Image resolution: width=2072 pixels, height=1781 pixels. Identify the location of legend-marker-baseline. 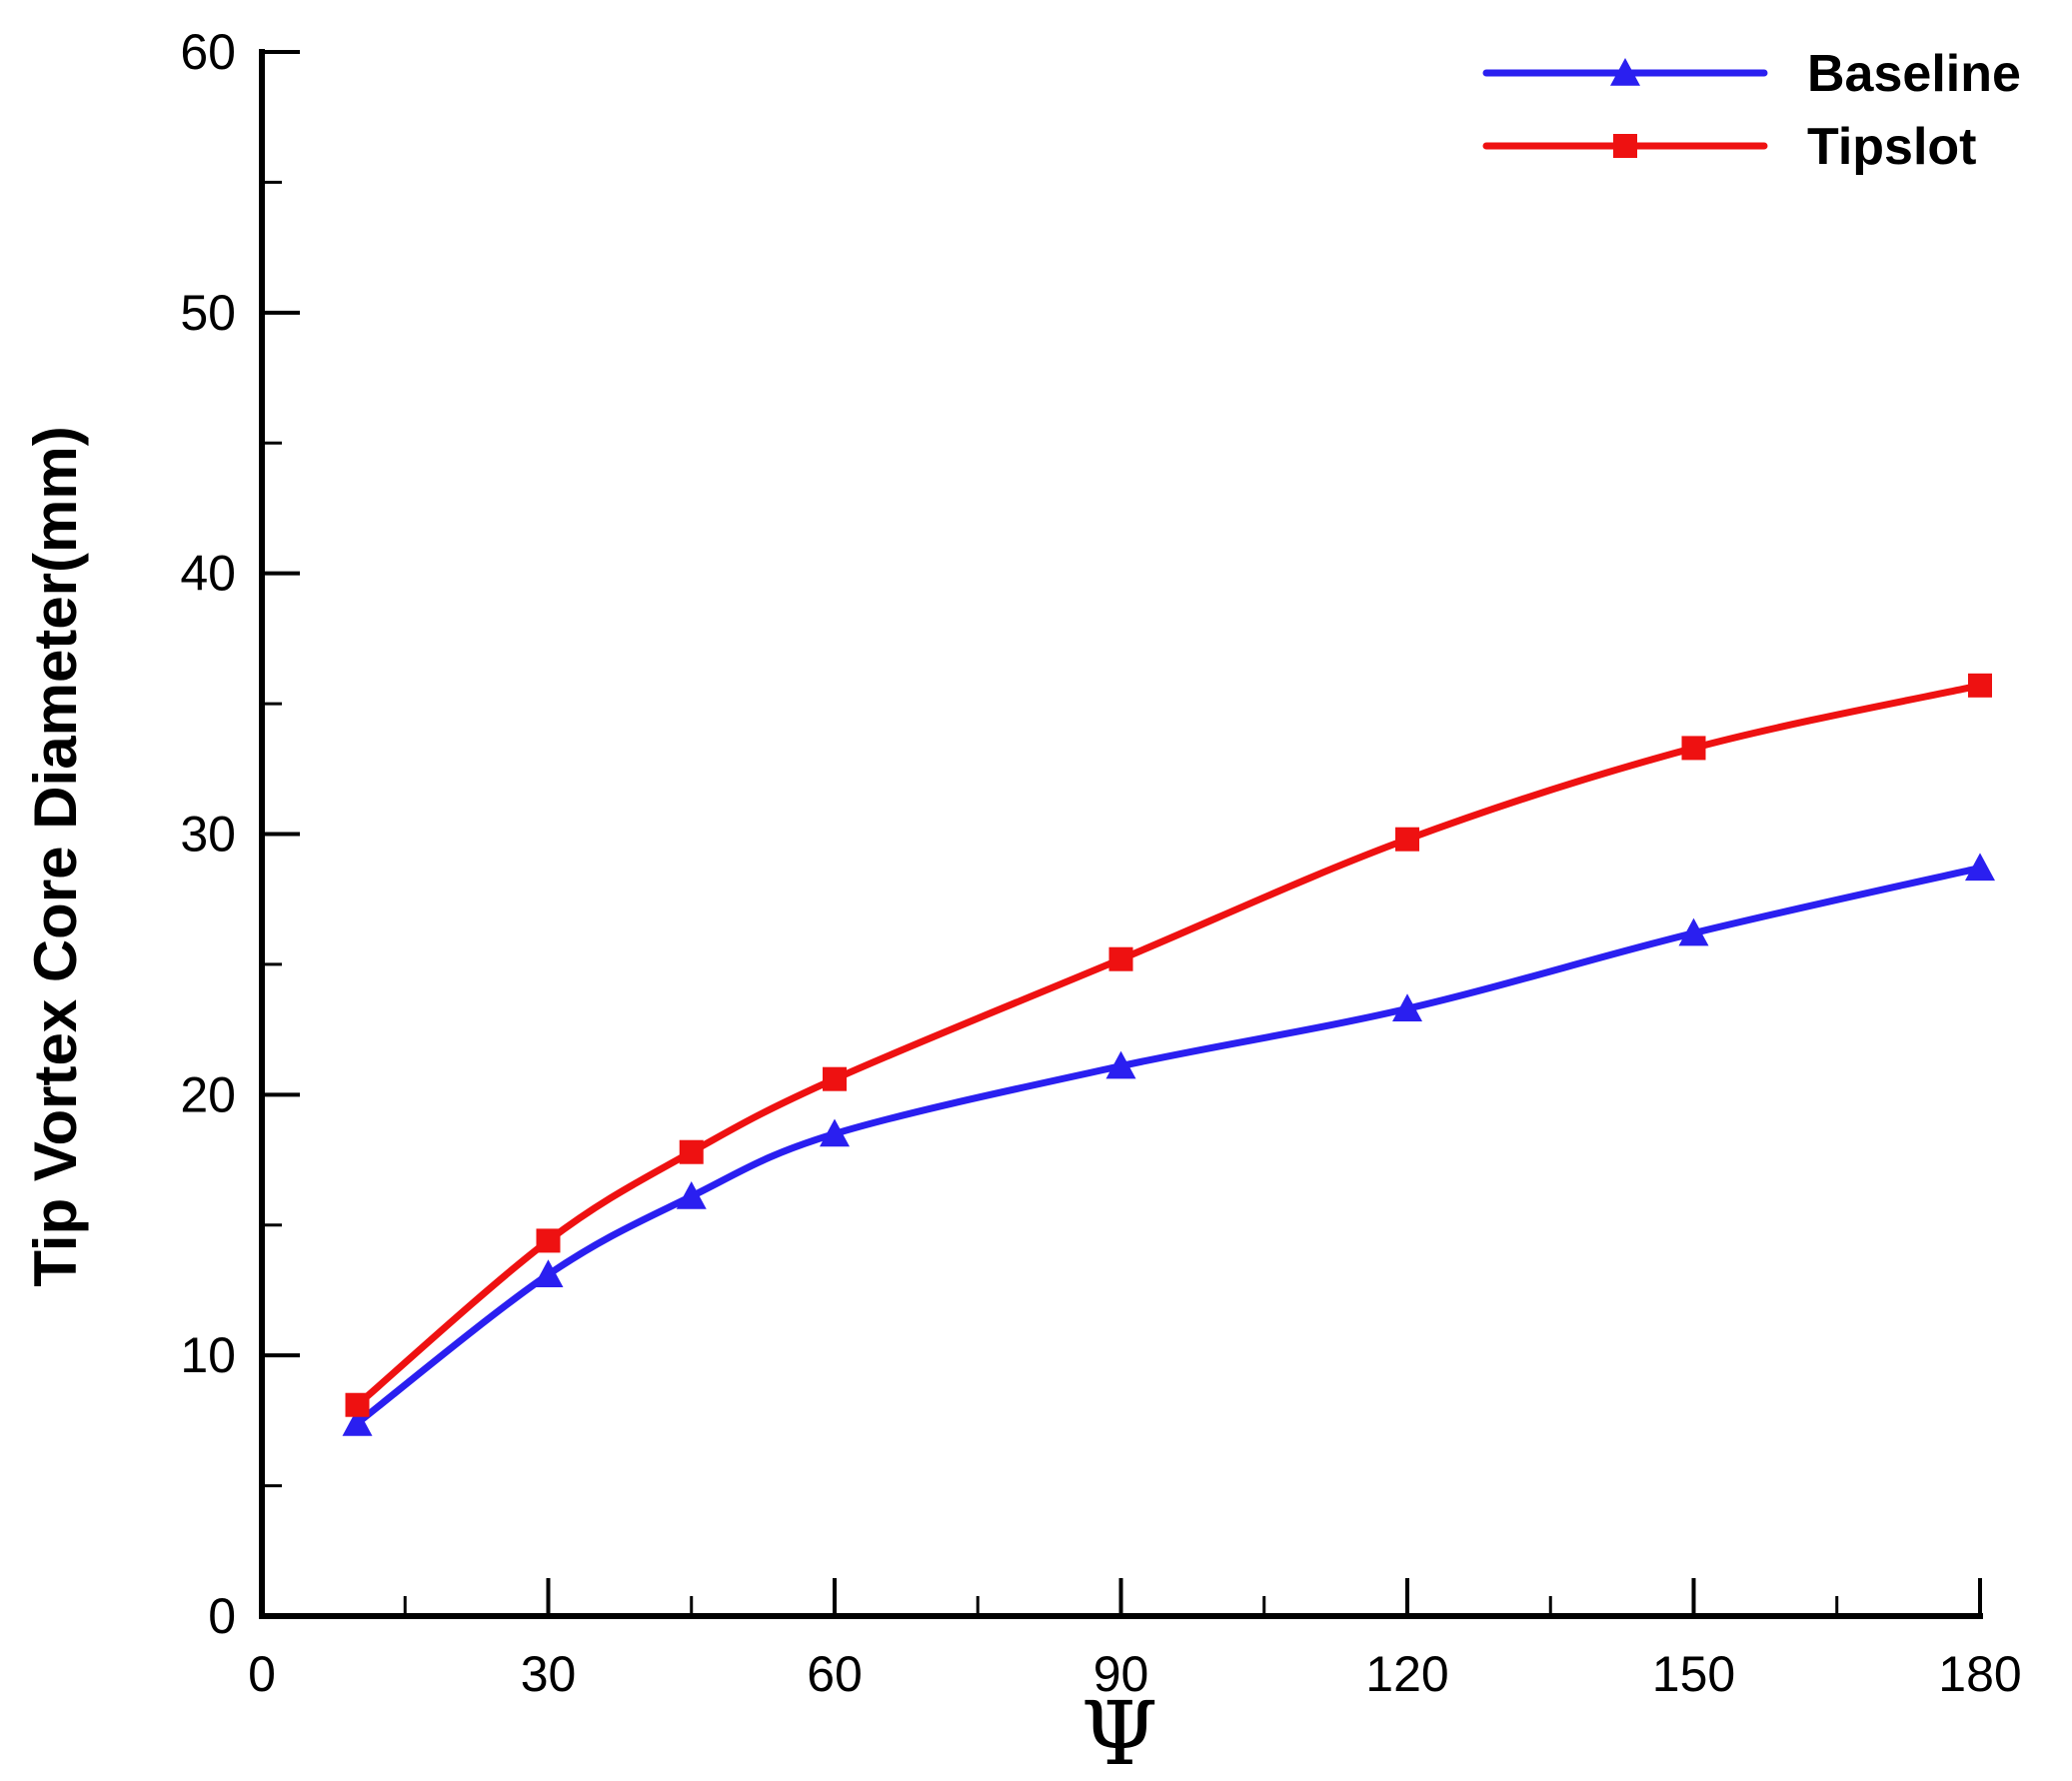
(1625, 72).